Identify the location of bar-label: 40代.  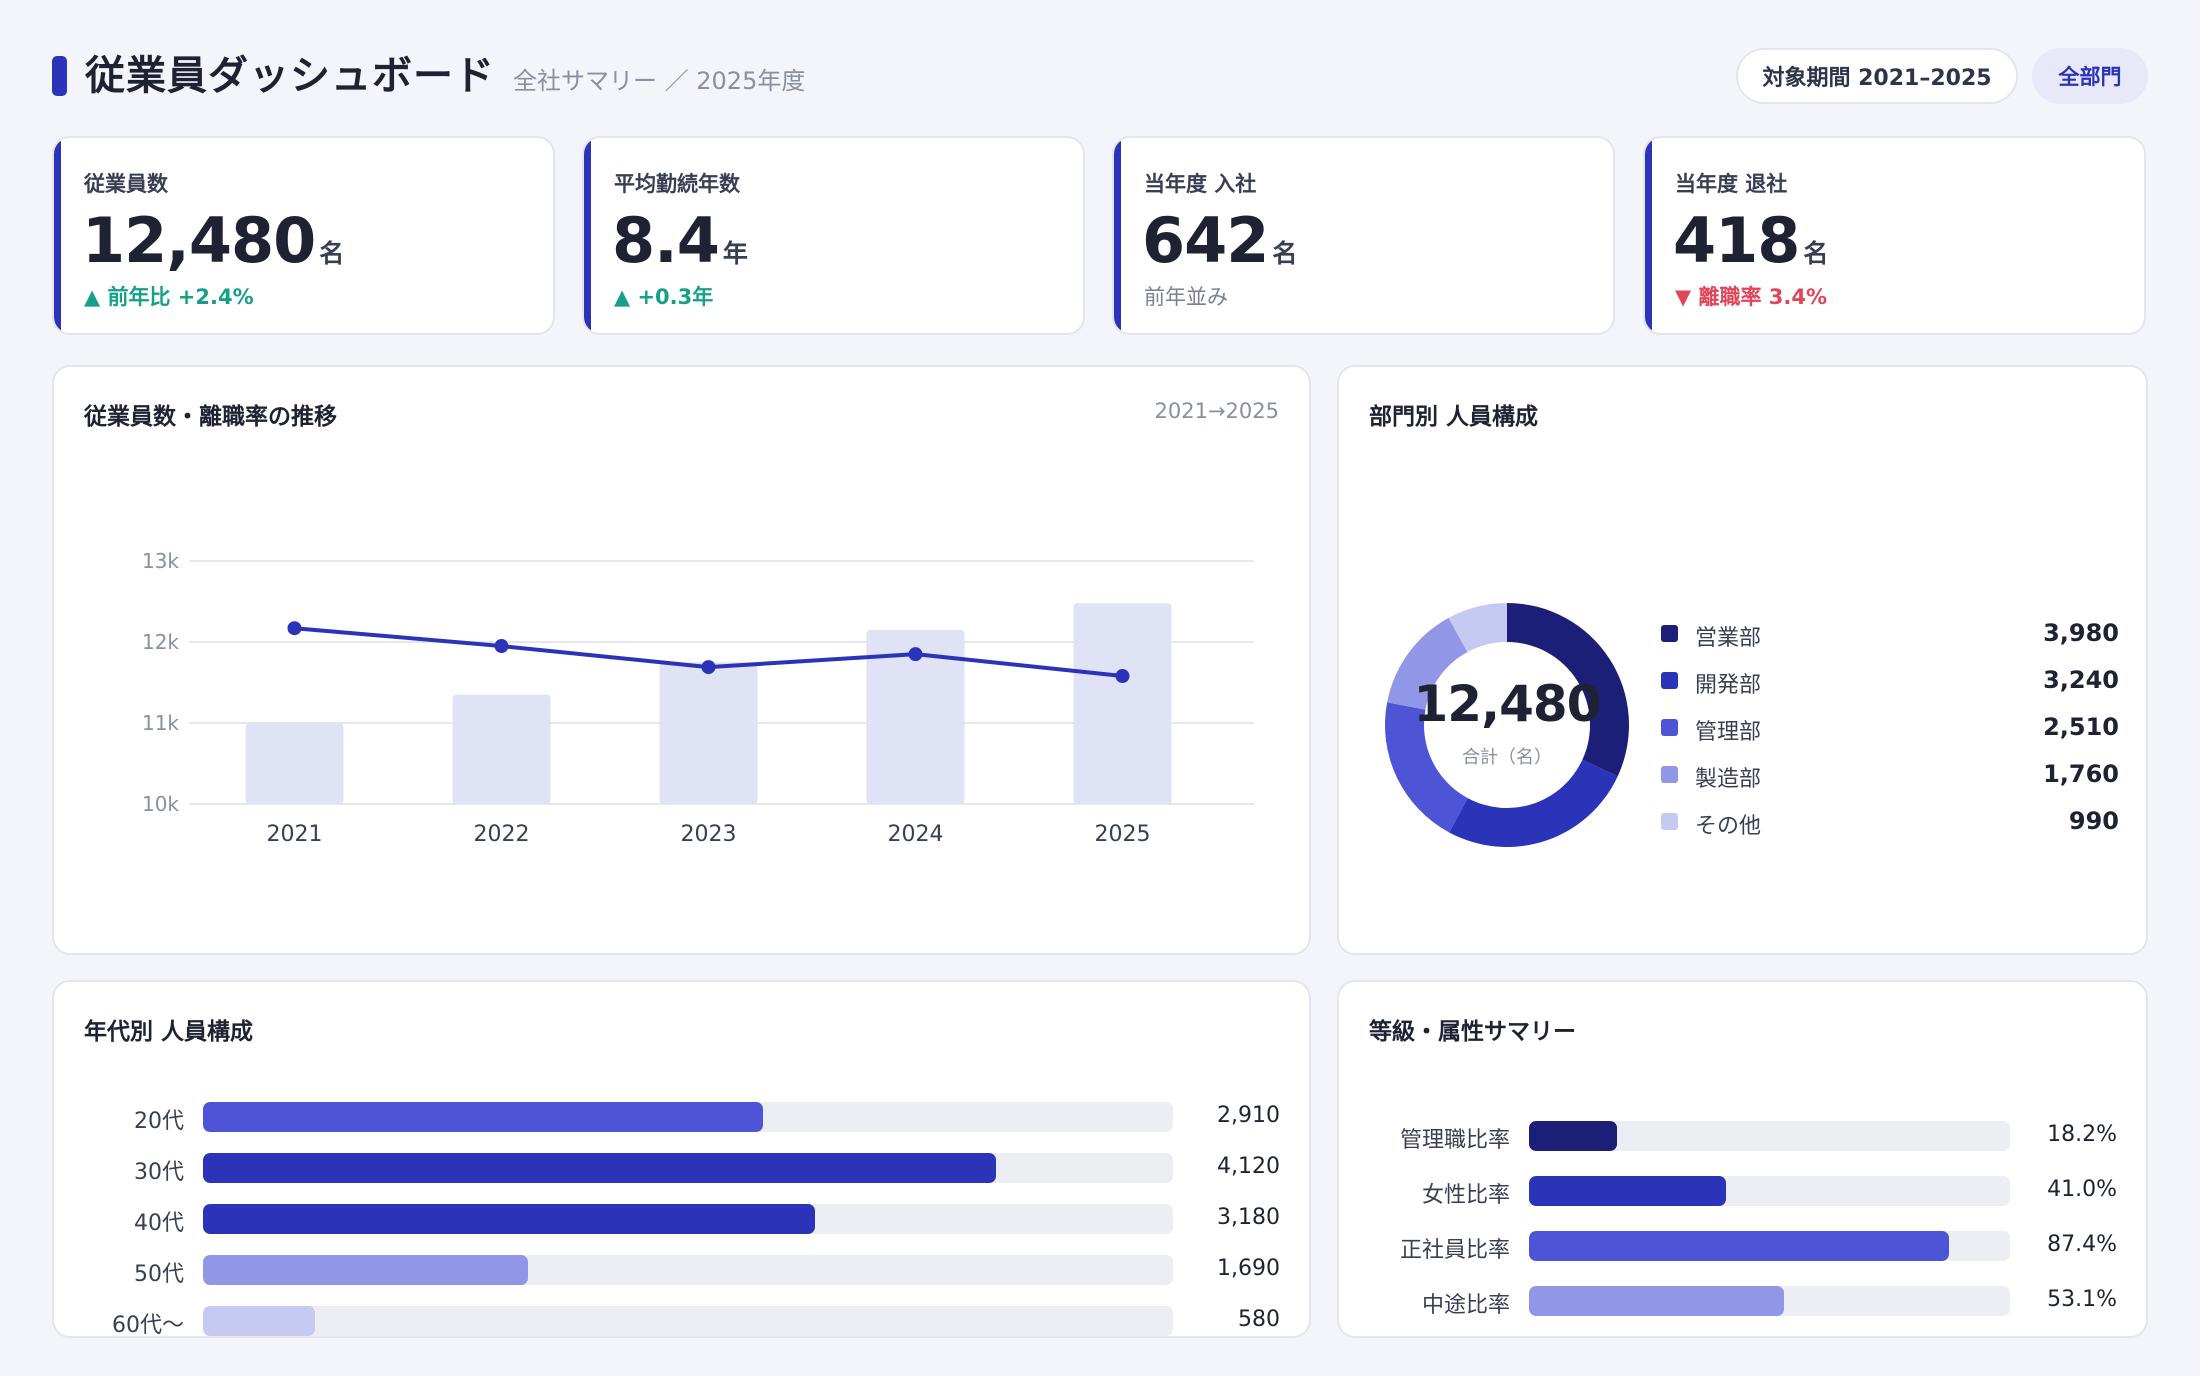
(159, 1223).